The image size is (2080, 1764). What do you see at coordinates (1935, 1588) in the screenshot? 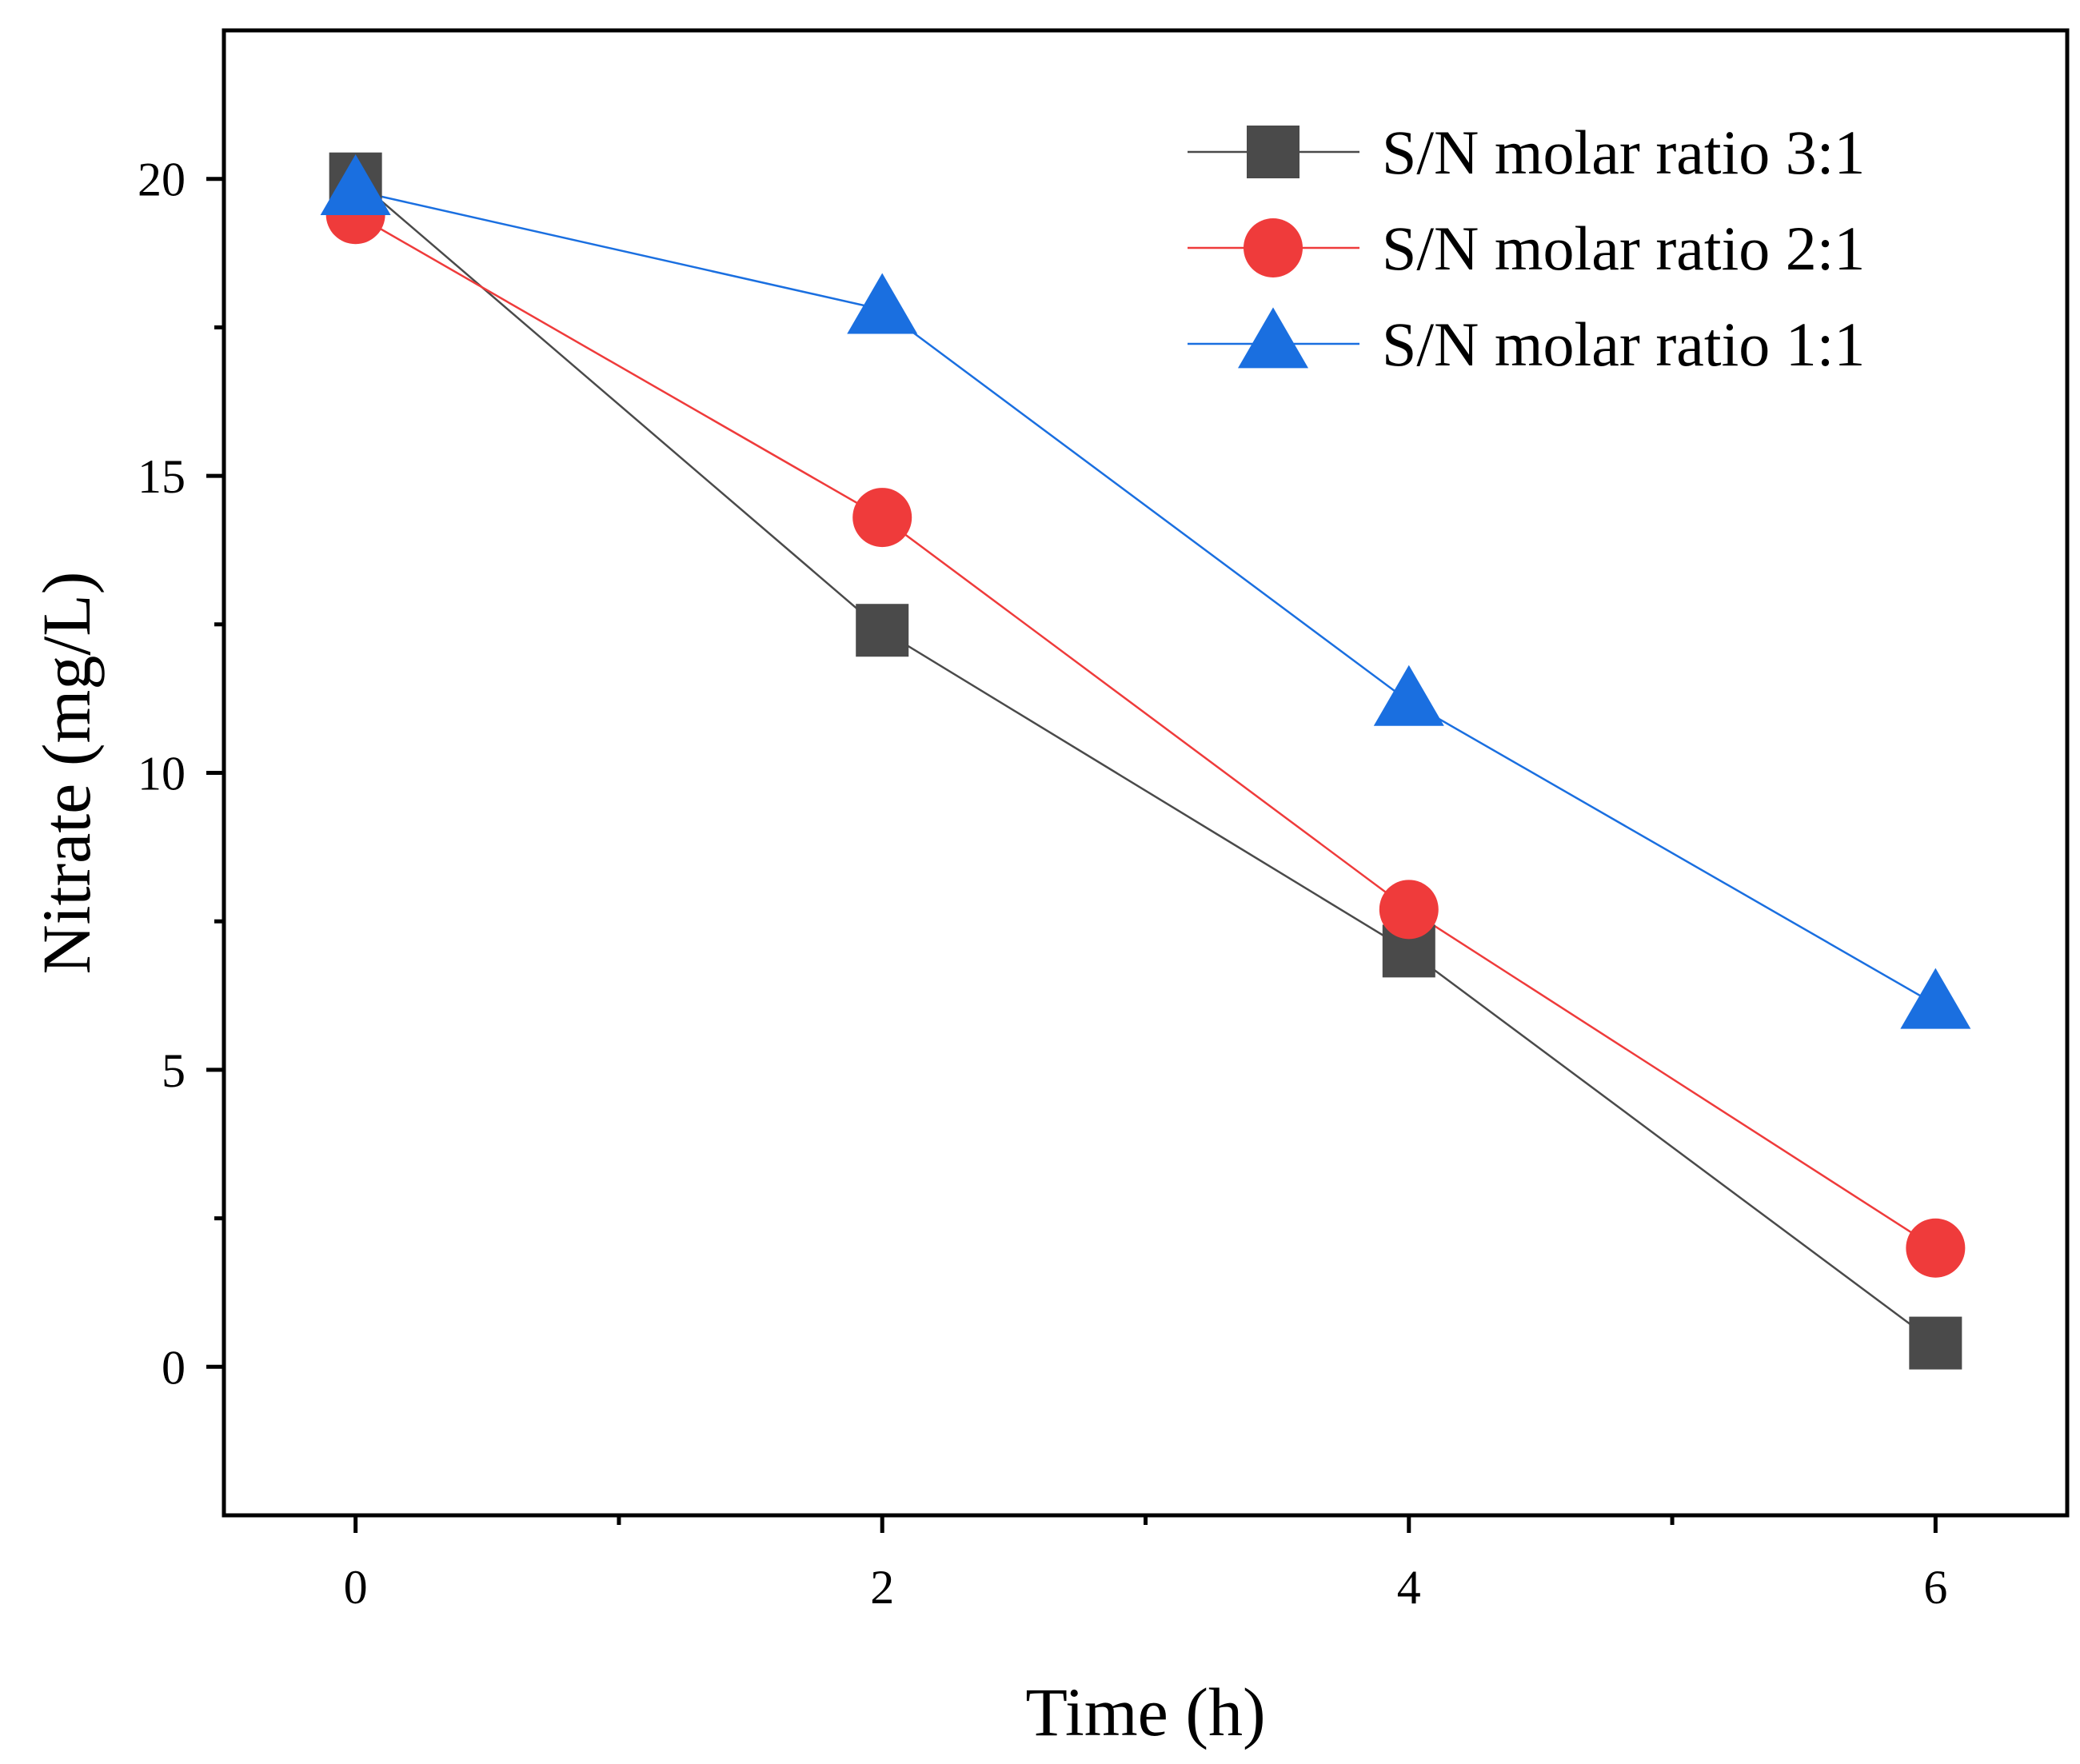
I see `x-tick-label: 6` at bounding box center [1935, 1588].